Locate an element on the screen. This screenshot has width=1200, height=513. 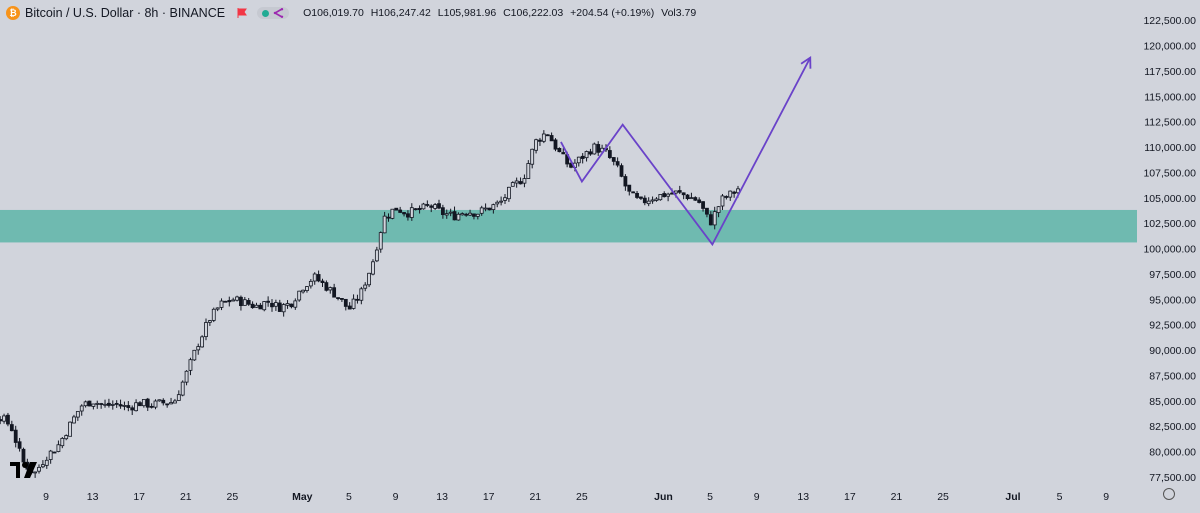
y-tick-label: 82,500.00 is located at coordinates (1172, 427).